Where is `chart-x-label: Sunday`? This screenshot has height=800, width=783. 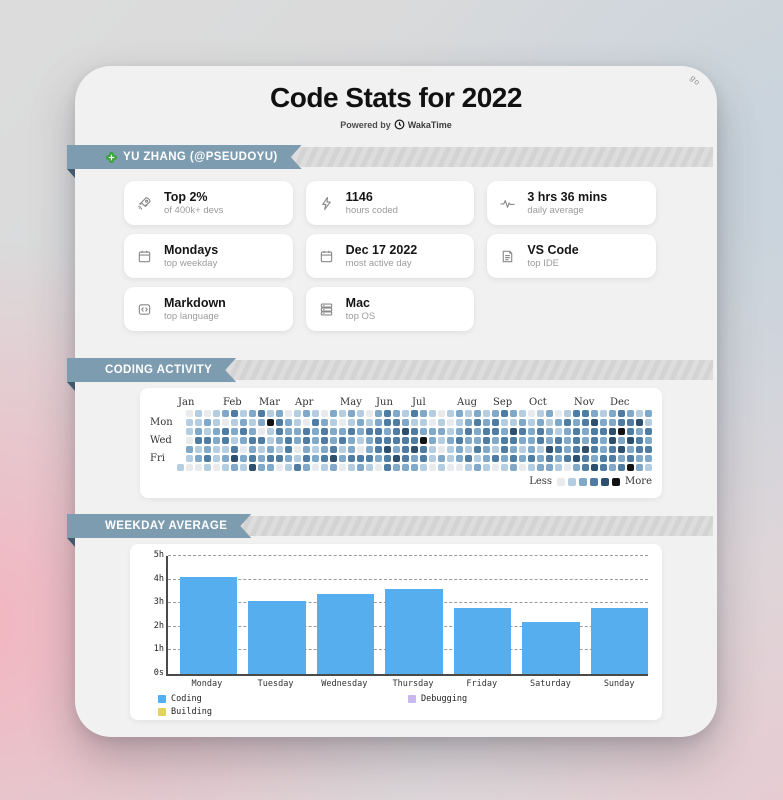 chart-x-label: Sunday is located at coordinates (619, 683).